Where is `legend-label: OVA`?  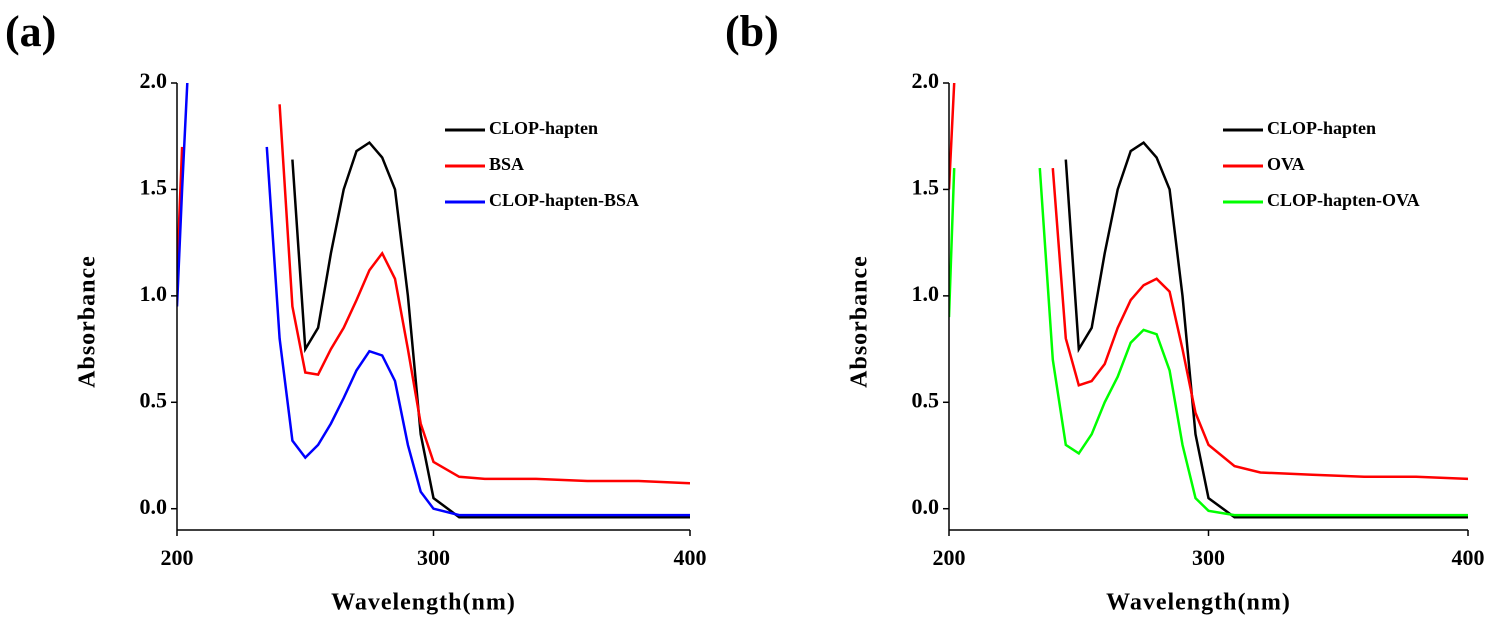
legend-label: OVA is located at coordinates (1286, 164).